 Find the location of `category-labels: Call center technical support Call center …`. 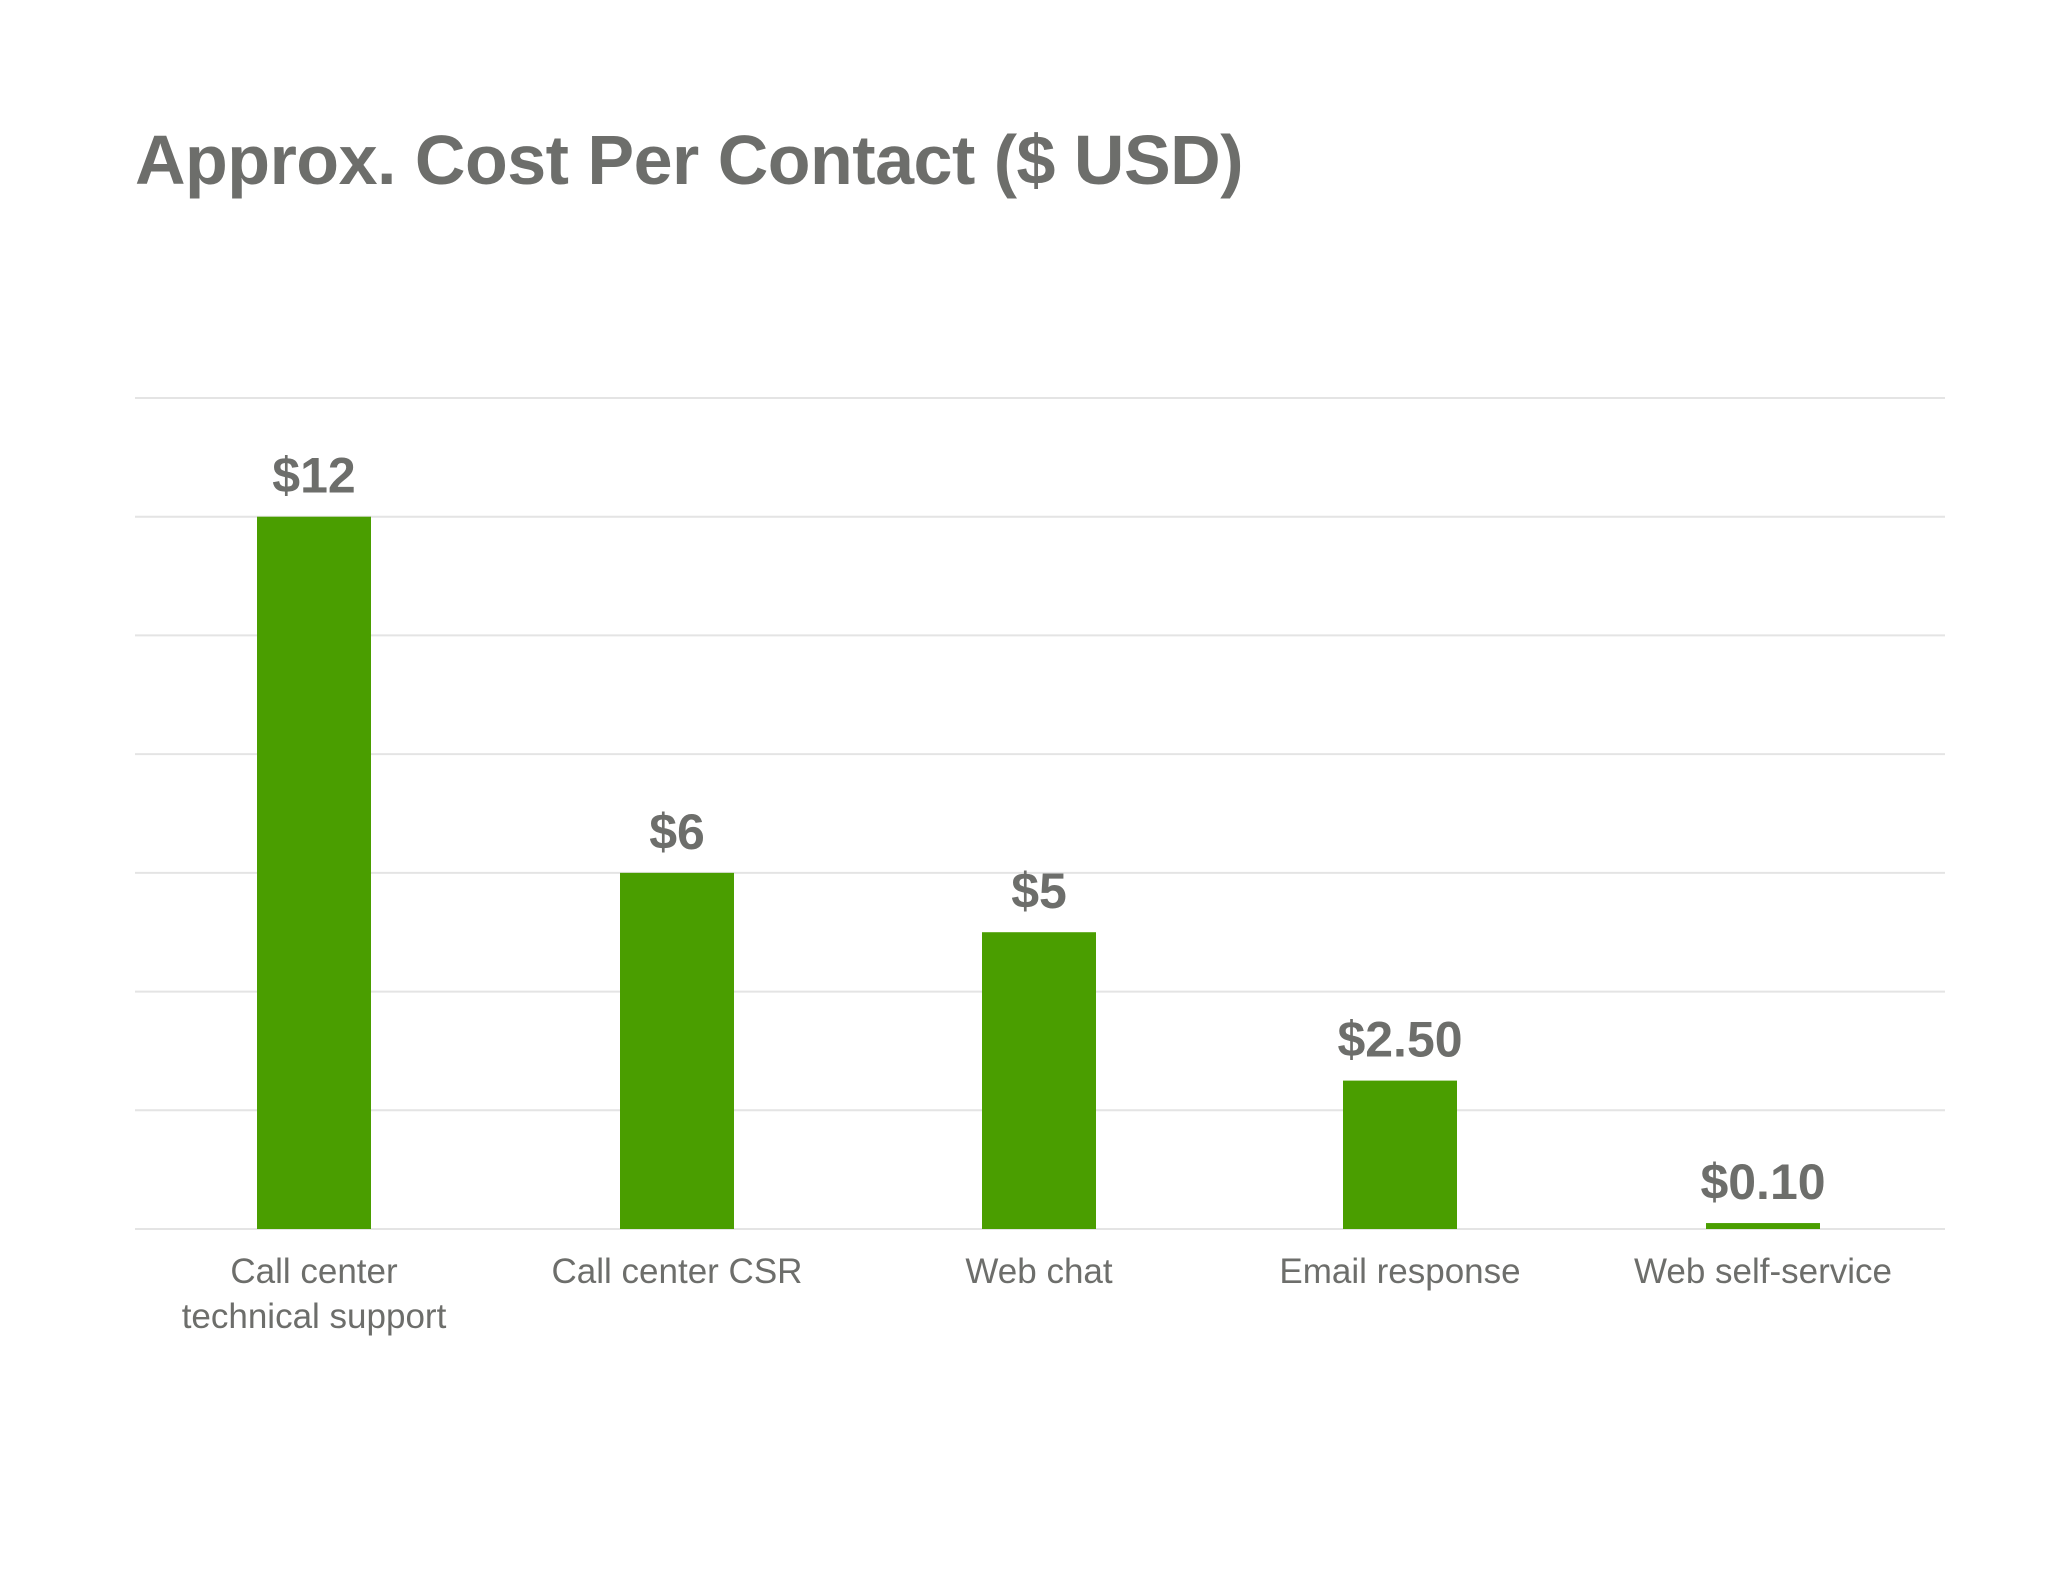

category-labels: Call center technical support Call center … is located at coordinates (1037, 1294).